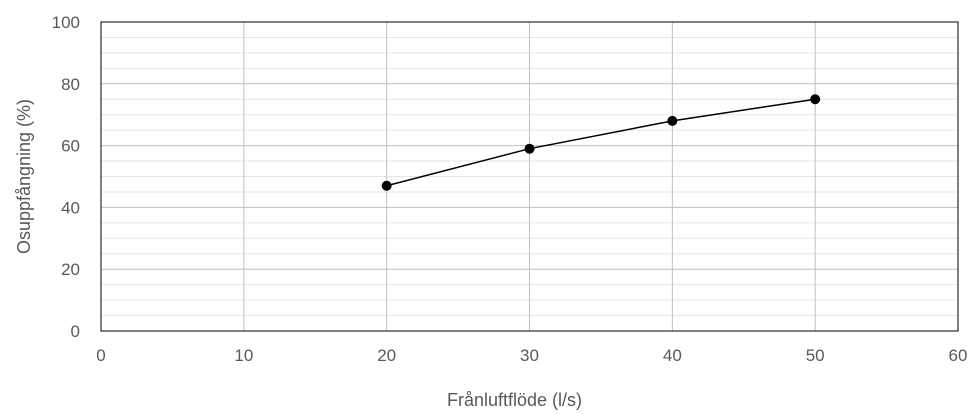 The width and height of the screenshot is (971, 414). Describe the element at coordinates (70, 84) in the screenshot. I see `y-tick-label: 80` at that location.